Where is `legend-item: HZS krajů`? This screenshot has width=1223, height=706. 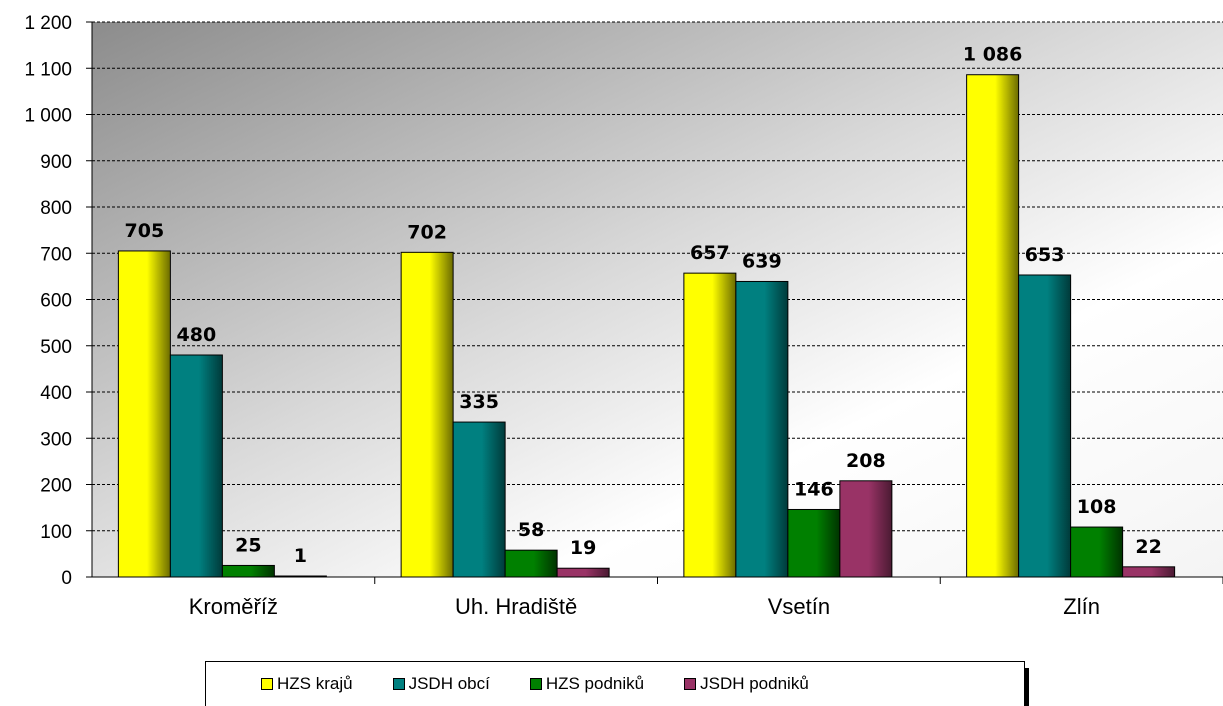 legend-item: HZS krajů is located at coordinates (307, 684).